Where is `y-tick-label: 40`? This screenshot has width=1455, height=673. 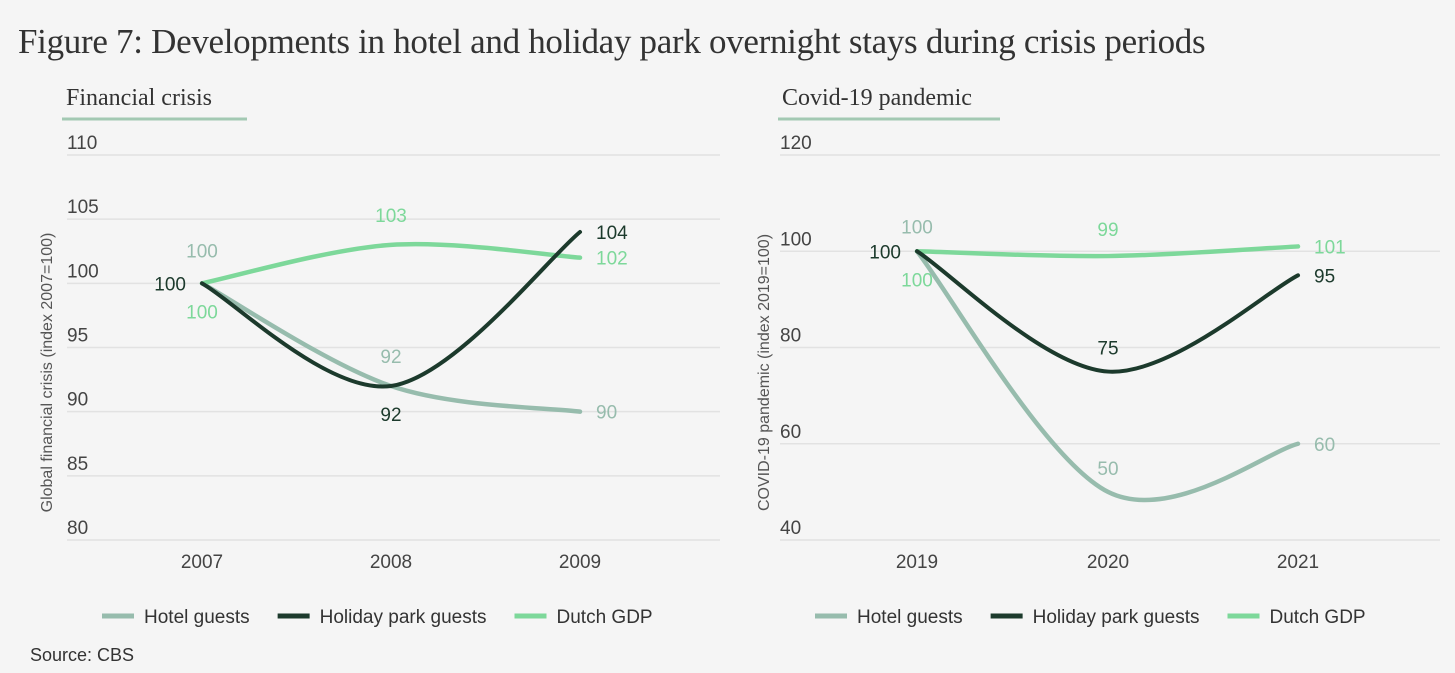 y-tick-label: 40 is located at coordinates (790, 528).